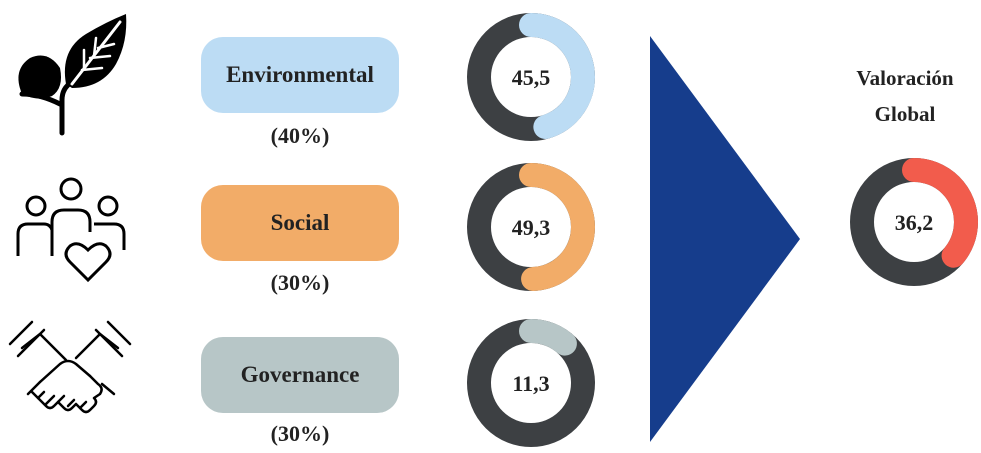 The image size is (981, 453). Describe the element at coordinates (72, 75) in the screenshot. I see `leaf-icon` at that location.